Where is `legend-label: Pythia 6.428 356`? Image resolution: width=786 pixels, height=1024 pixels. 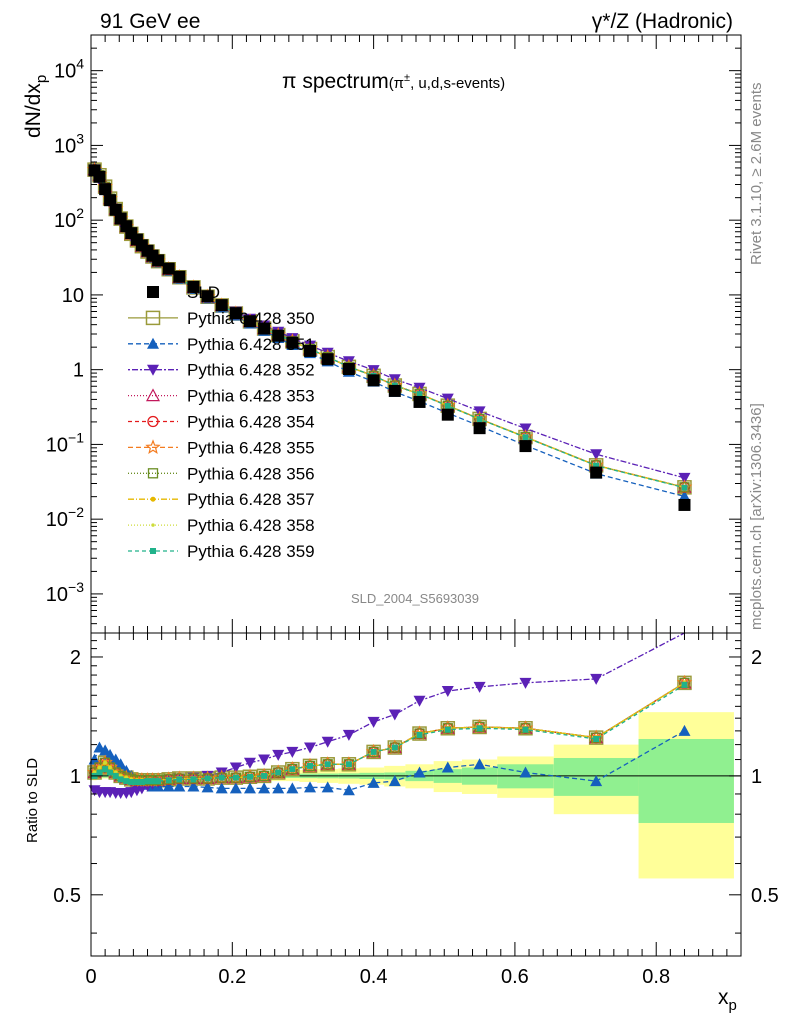
legend-label: Pythia 6.428 356 is located at coordinates (251, 473).